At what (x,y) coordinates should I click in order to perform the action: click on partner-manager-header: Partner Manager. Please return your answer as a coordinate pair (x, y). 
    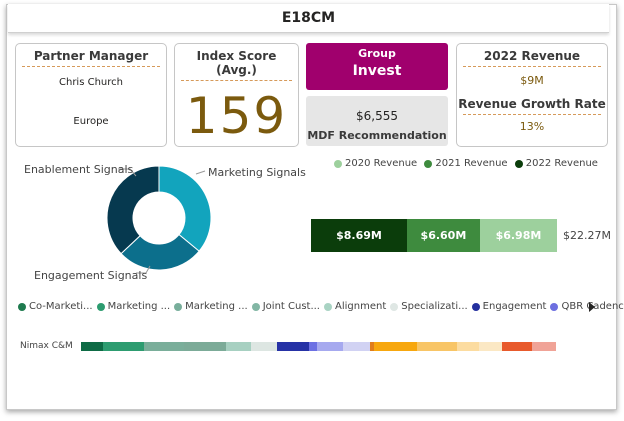
    Looking at the image, I should click on (91, 56).